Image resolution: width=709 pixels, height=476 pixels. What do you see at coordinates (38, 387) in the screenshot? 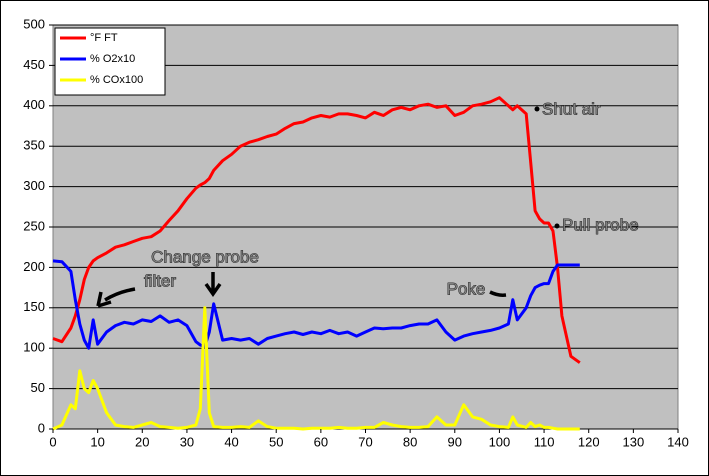
I see `y-tick-label: 50` at bounding box center [38, 387].